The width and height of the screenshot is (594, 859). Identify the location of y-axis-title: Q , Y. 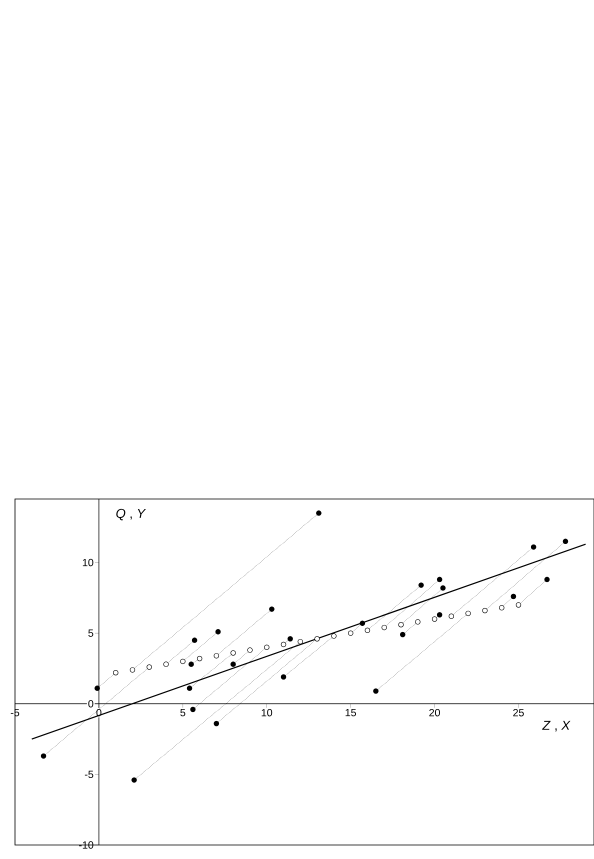
(131, 514).